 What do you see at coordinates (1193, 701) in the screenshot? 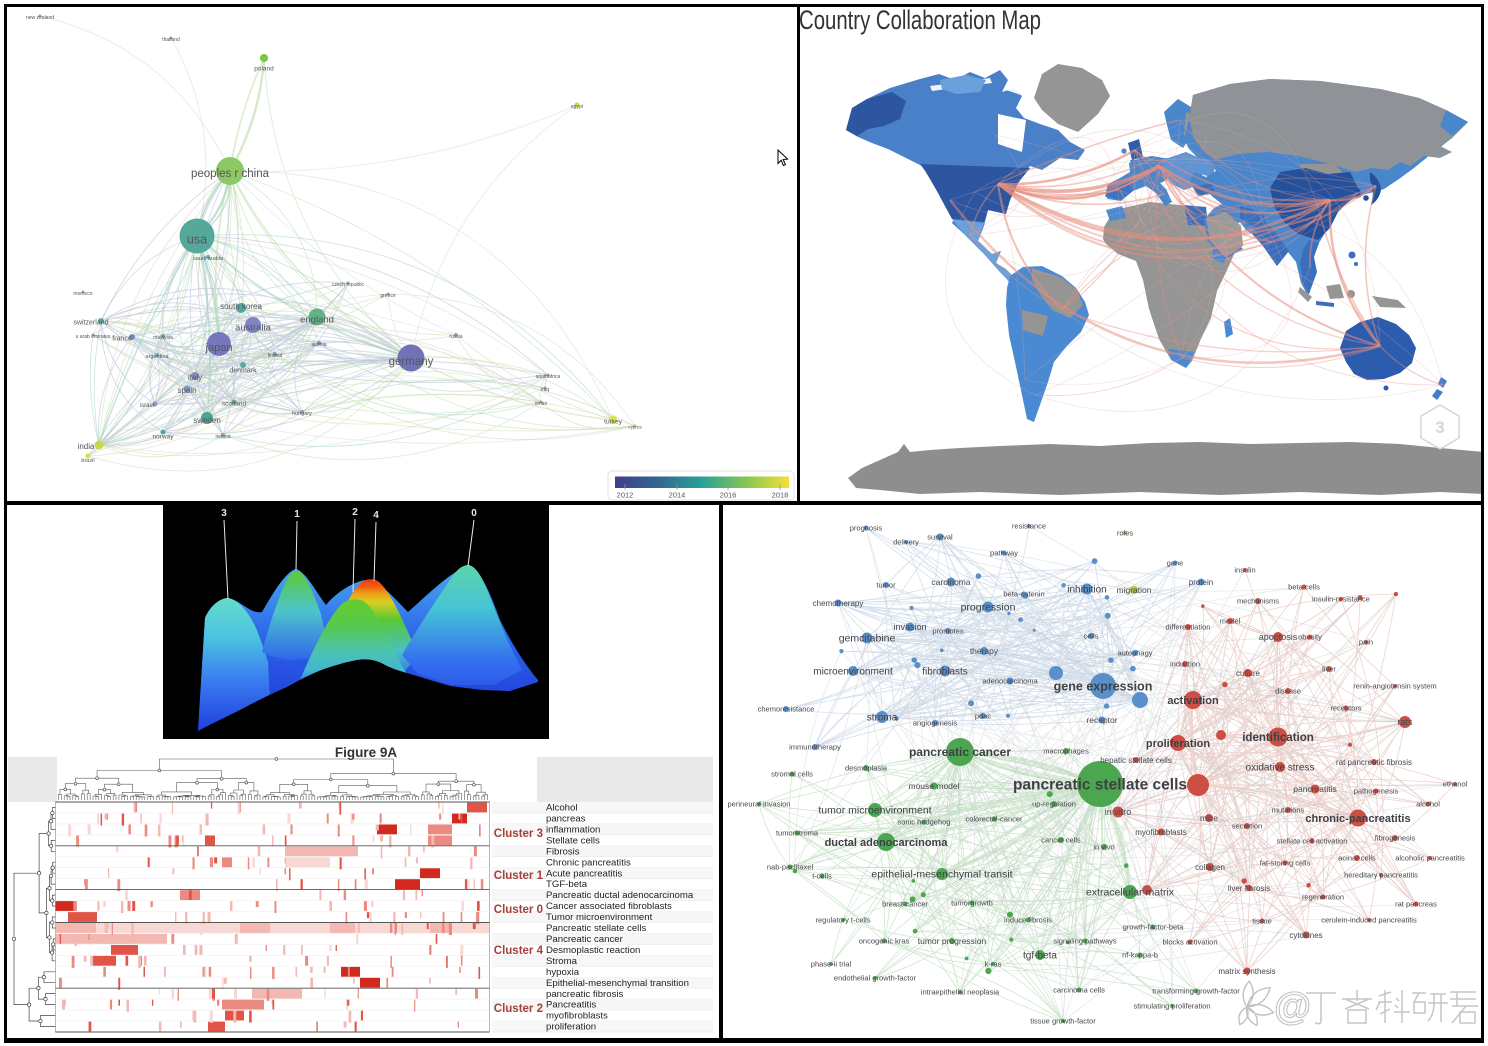
I see `svg-text: activation` at bounding box center [1193, 701].